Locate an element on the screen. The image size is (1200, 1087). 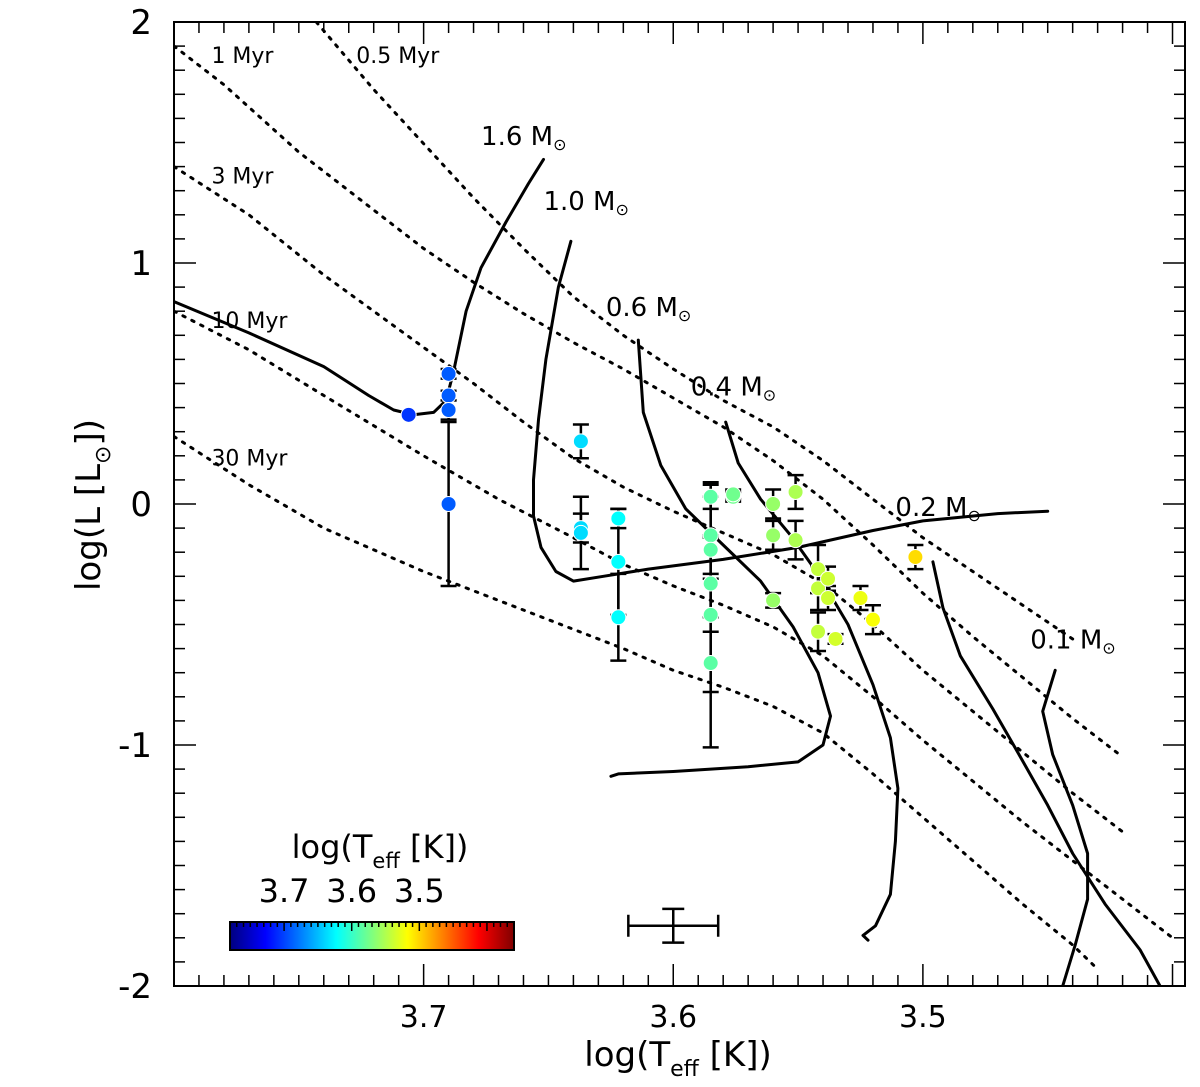
y-axis-label: log(L [L⊙]) is located at coordinates (92, 505).